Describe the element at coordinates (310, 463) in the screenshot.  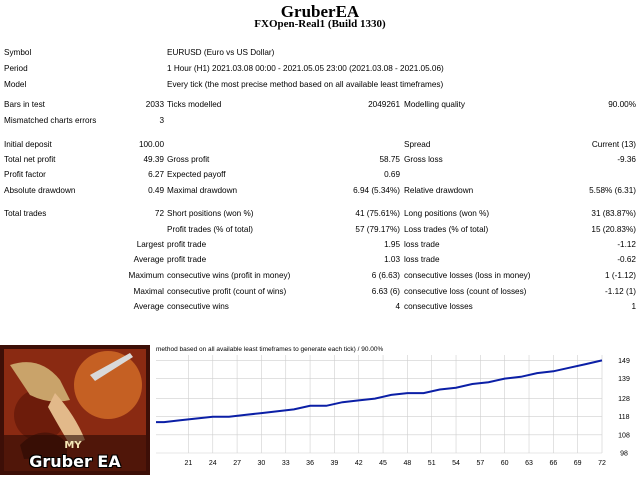
I see `x-tick-label: 36` at that location.